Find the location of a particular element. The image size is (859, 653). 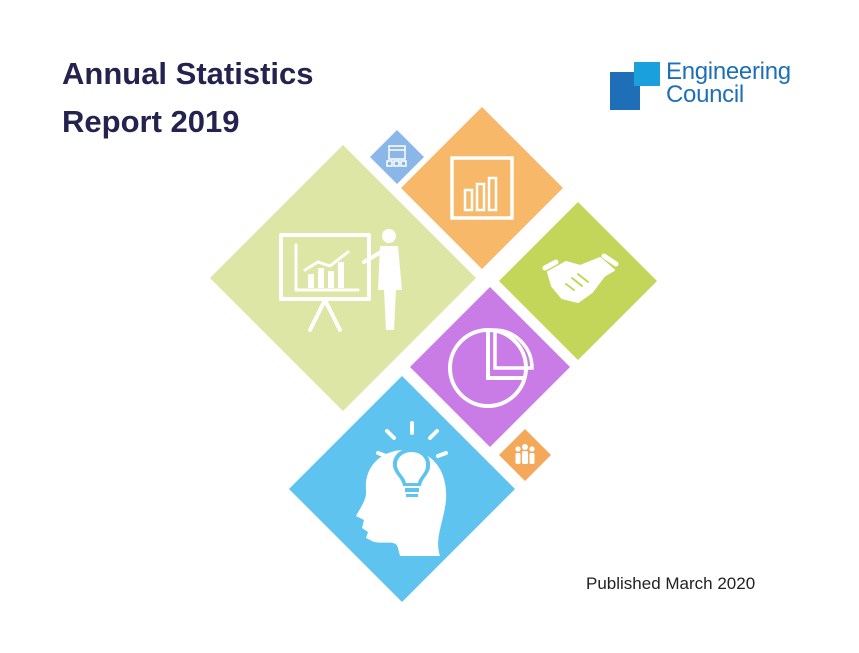

people-icon is located at coordinates (525, 454).